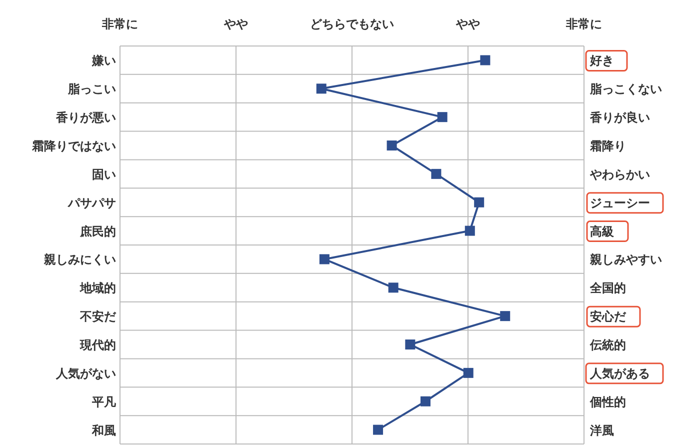  I want to click on y-tick-label: 現代的, so click(97, 345).